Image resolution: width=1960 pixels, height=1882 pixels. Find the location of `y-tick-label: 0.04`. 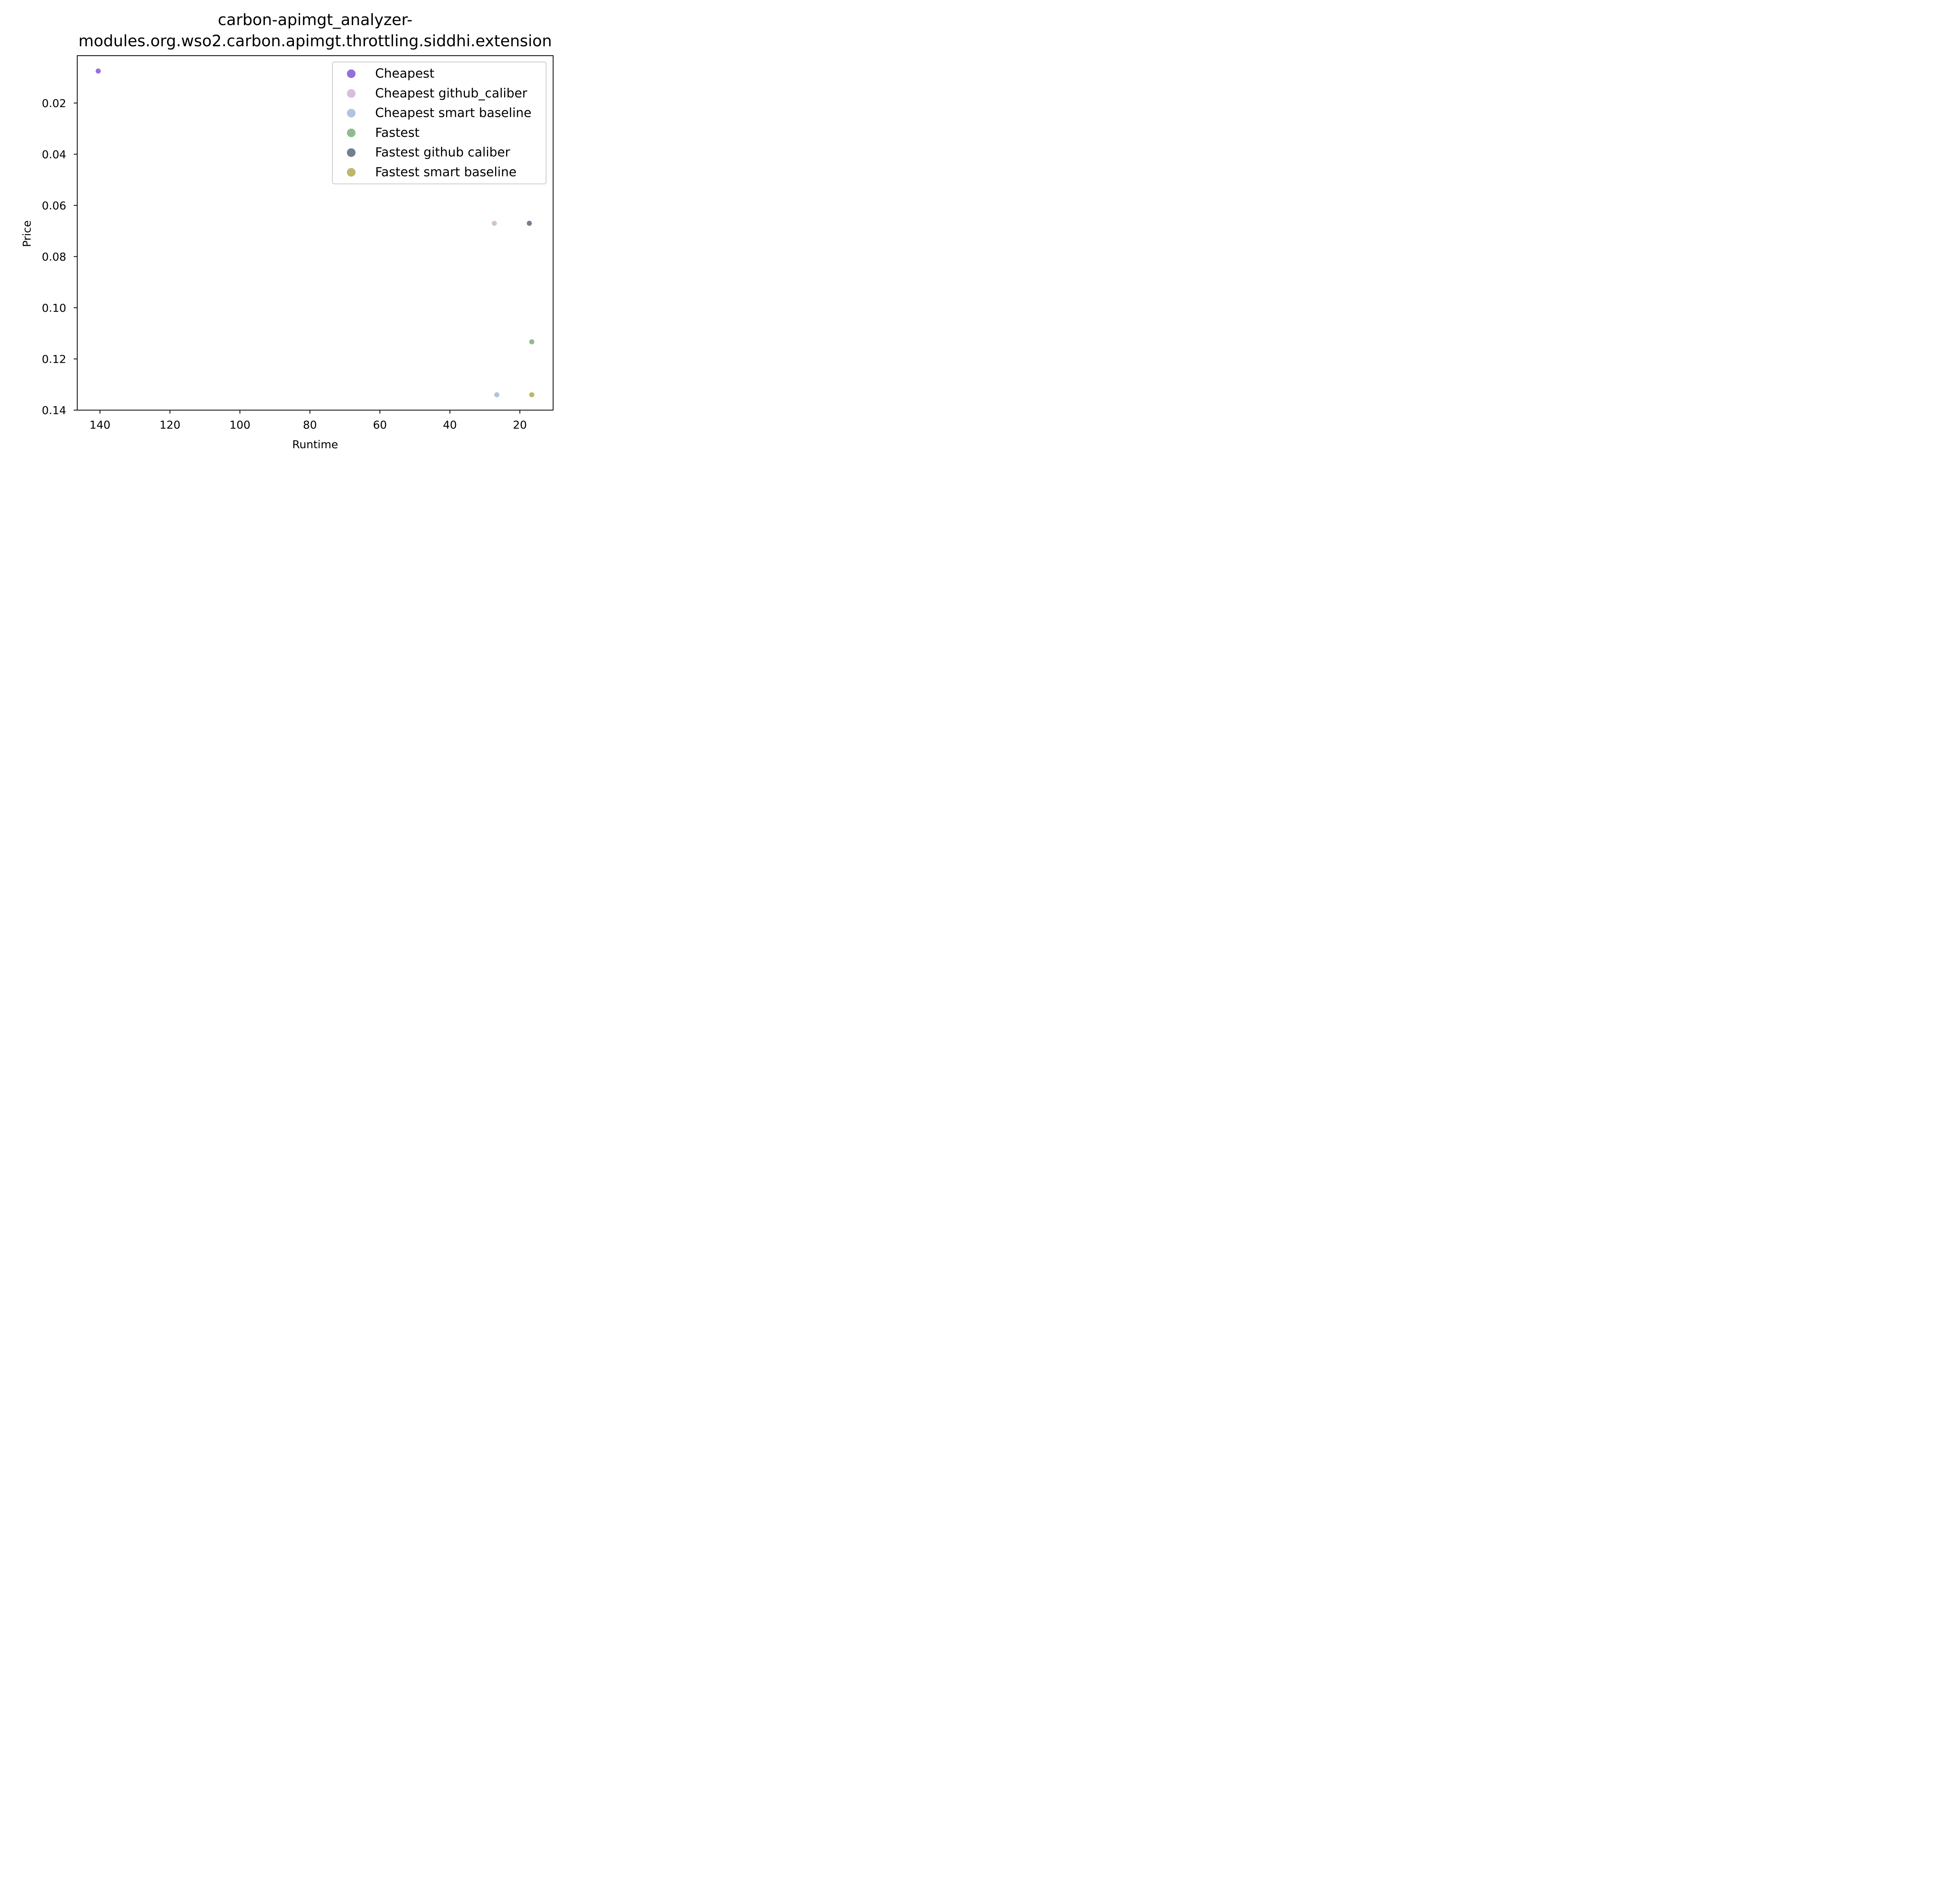

y-tick-label: 0.04 is located at coordinates (54, 154).